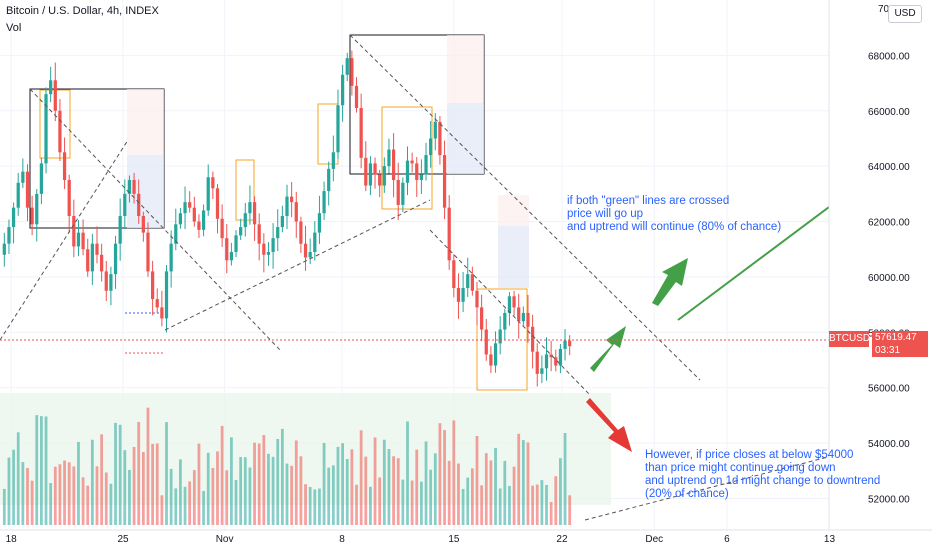  Describe the element at coordinates (889, 56) in the screenshot. I see `price-tick-label: 68000.00` at that location.